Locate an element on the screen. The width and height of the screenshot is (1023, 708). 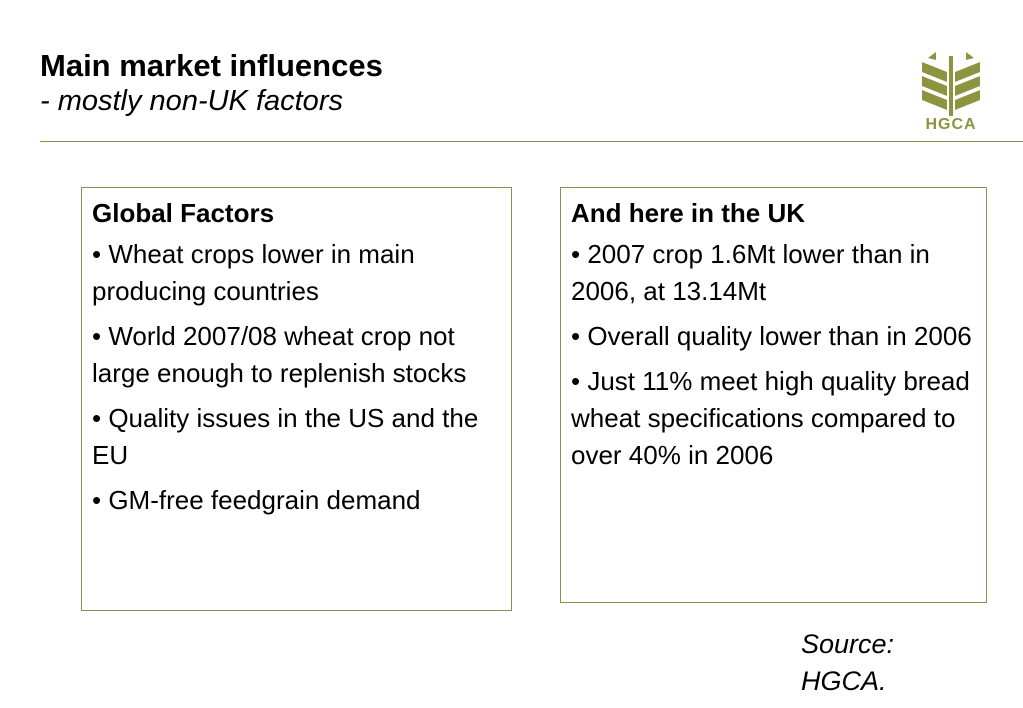
uk-bullet-2: • Overall quality lower than in 2006 is located at coordinates (771, 336).